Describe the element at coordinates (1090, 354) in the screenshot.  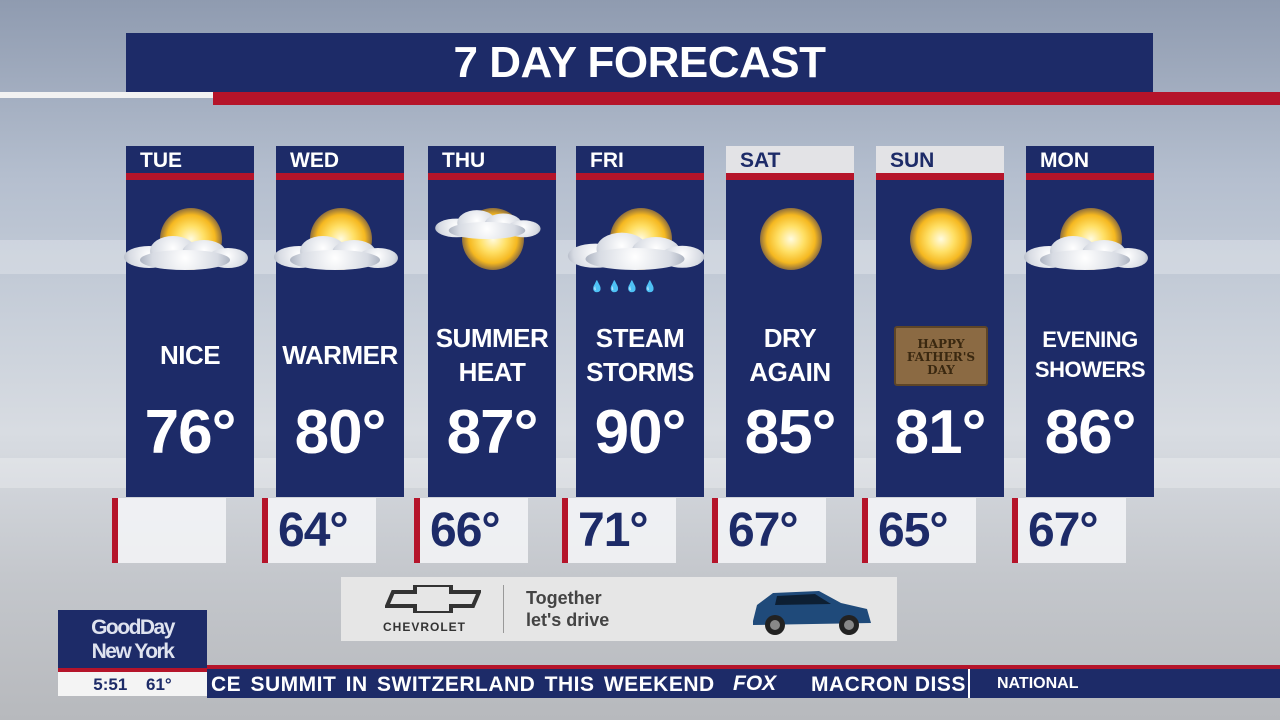
I see `condition-text: EVENING SHOWERS` at that location.